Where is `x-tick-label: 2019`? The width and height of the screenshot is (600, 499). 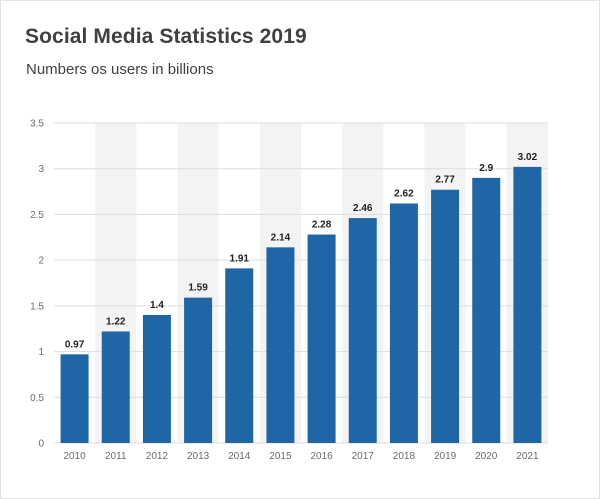 x-tick-label: 2019 is located at coordinates (445, 456).